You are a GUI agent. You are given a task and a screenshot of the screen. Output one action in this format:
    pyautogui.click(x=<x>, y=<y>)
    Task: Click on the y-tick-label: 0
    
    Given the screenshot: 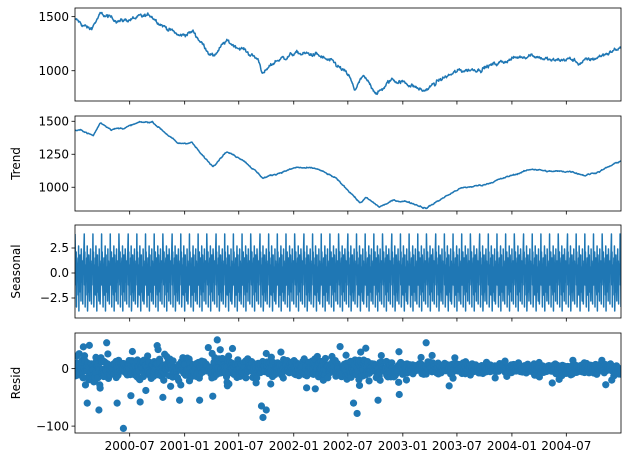 What is the action you would take?
    pyautogui.click(x=65, y=369)
    